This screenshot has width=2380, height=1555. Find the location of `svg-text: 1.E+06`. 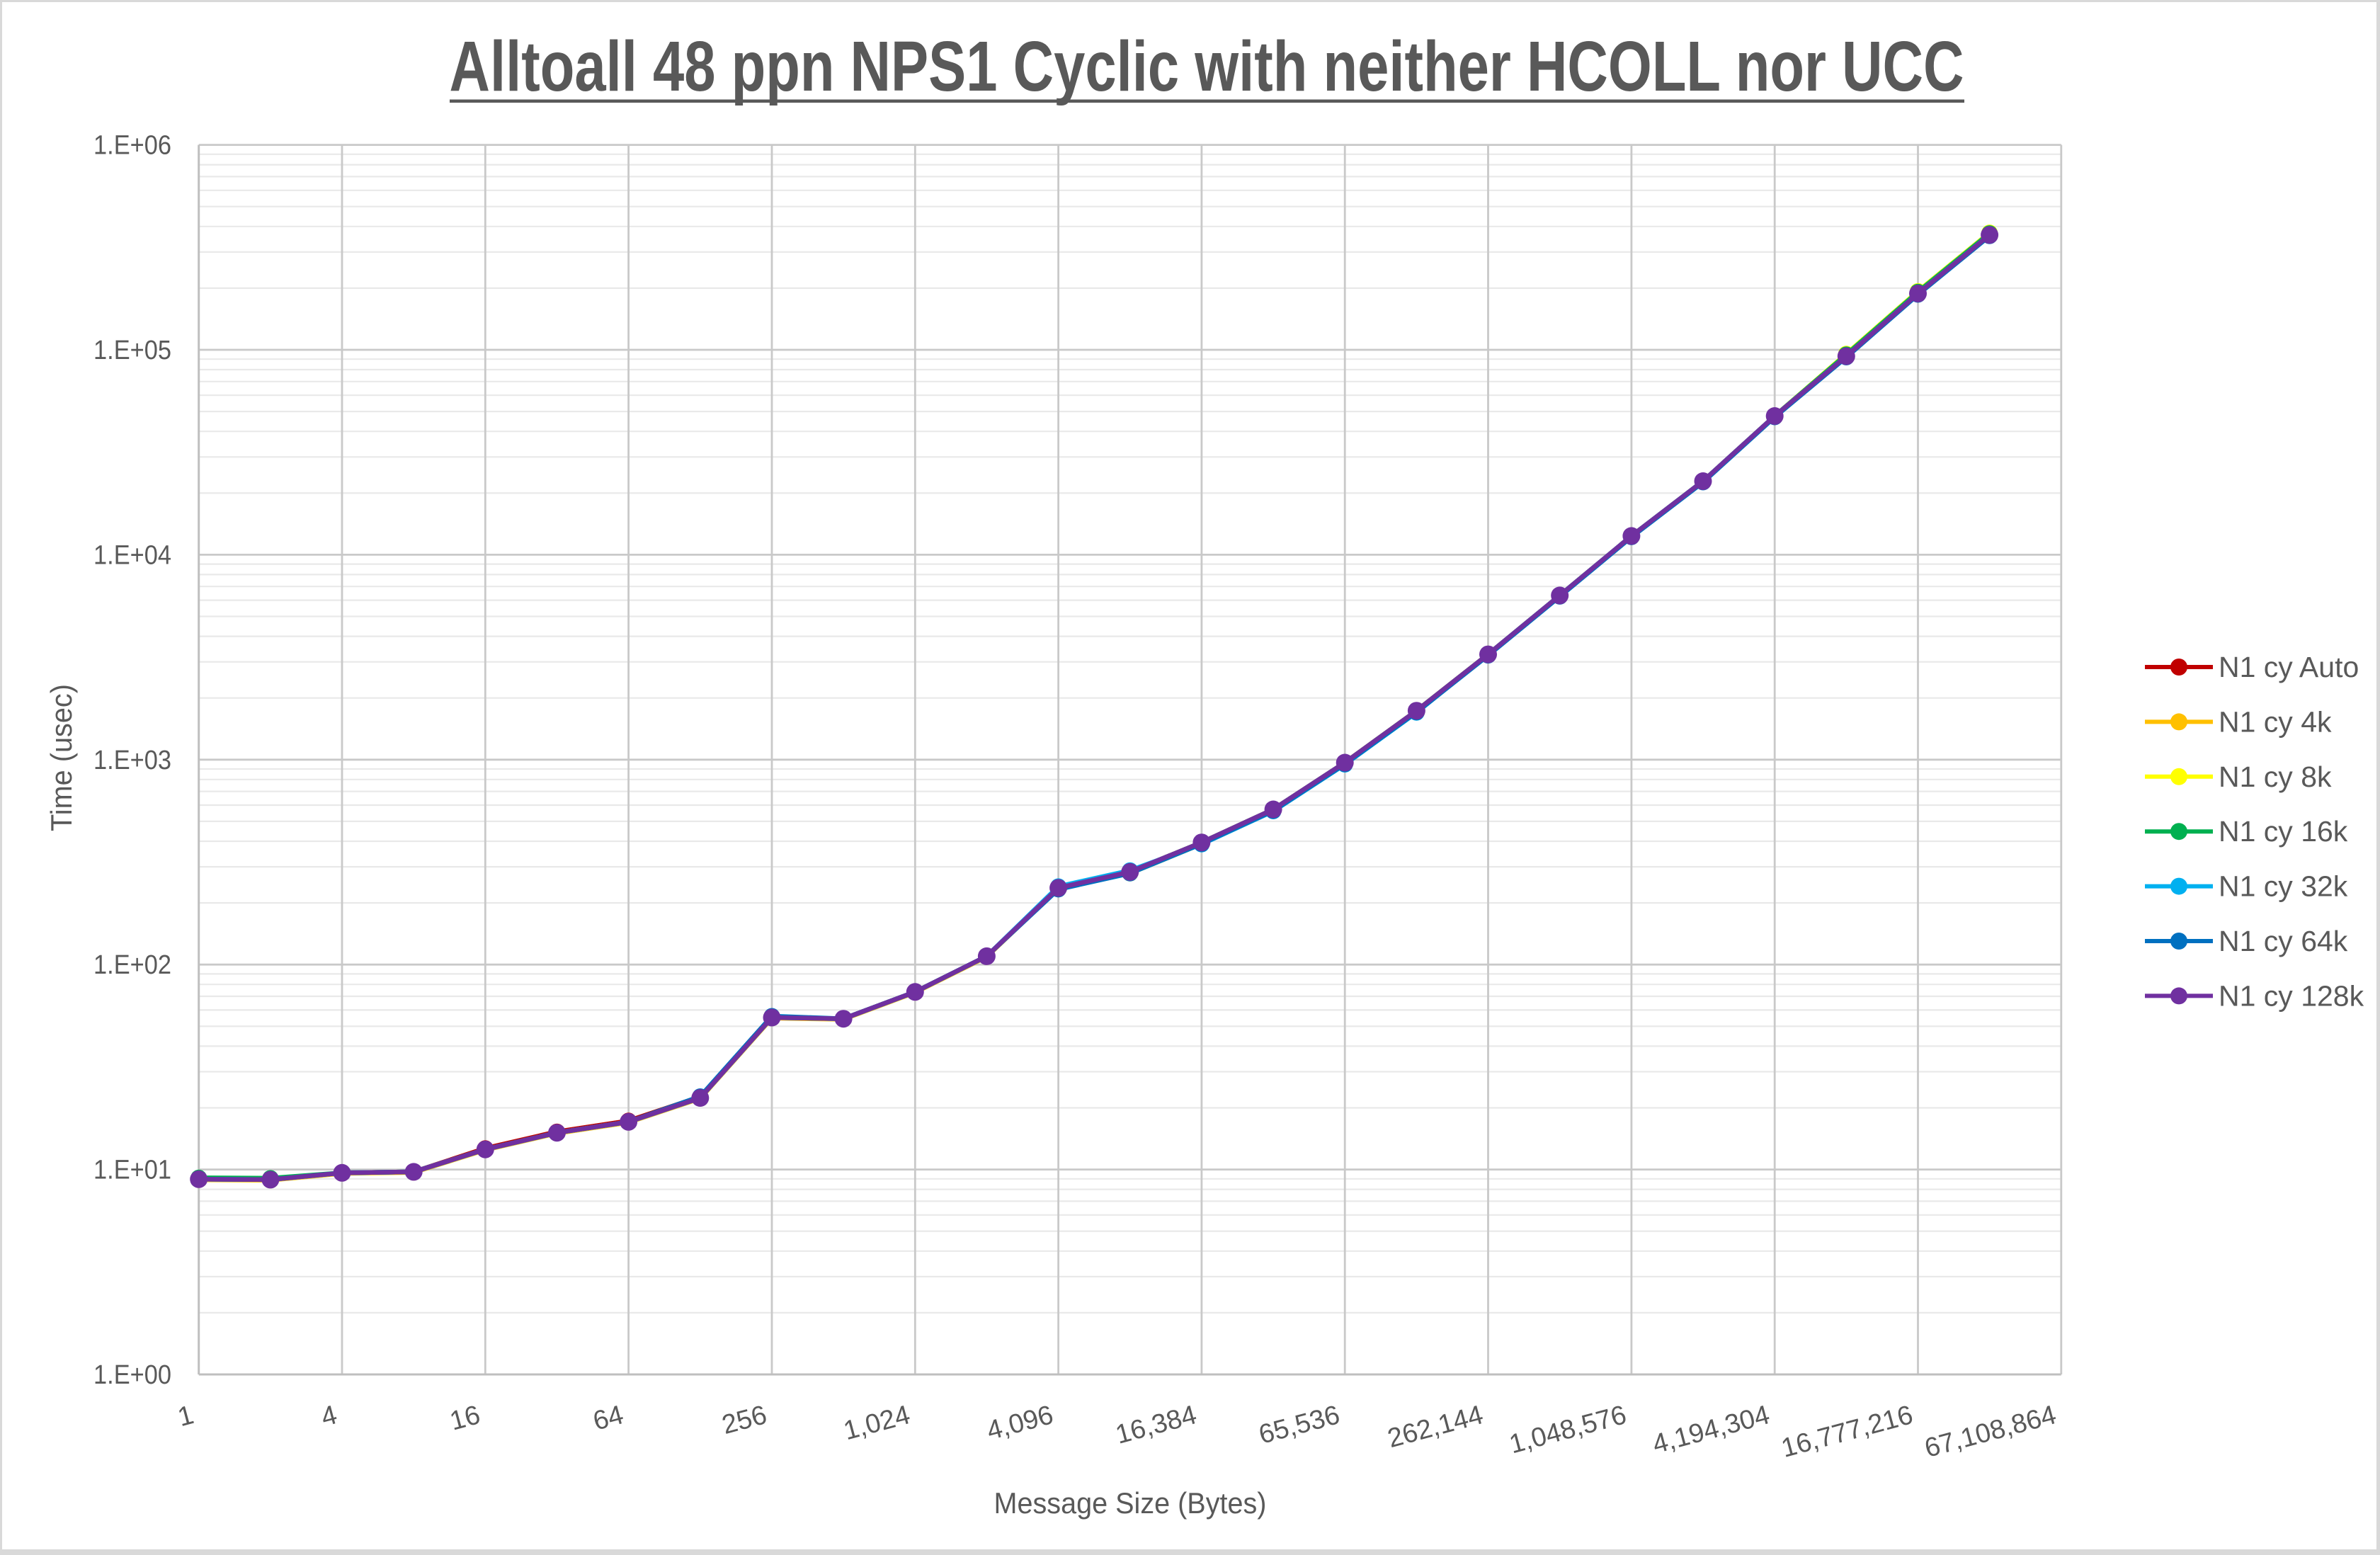

svg-text: 1.E+06 is located at coordinates (132, 146).